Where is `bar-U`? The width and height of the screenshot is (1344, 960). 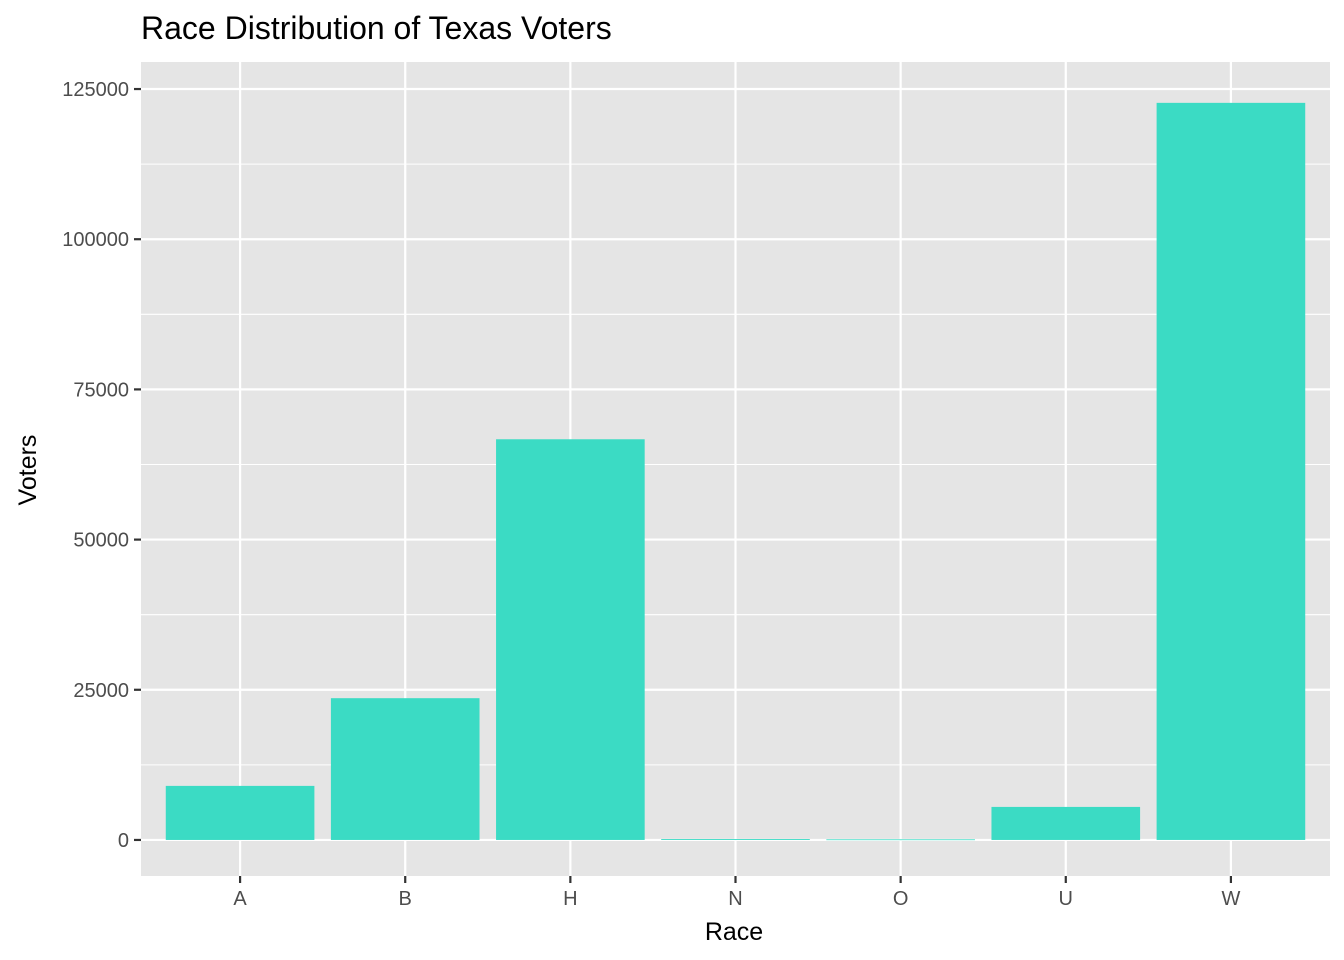
bar-U is located at coordinates (1066, 823).